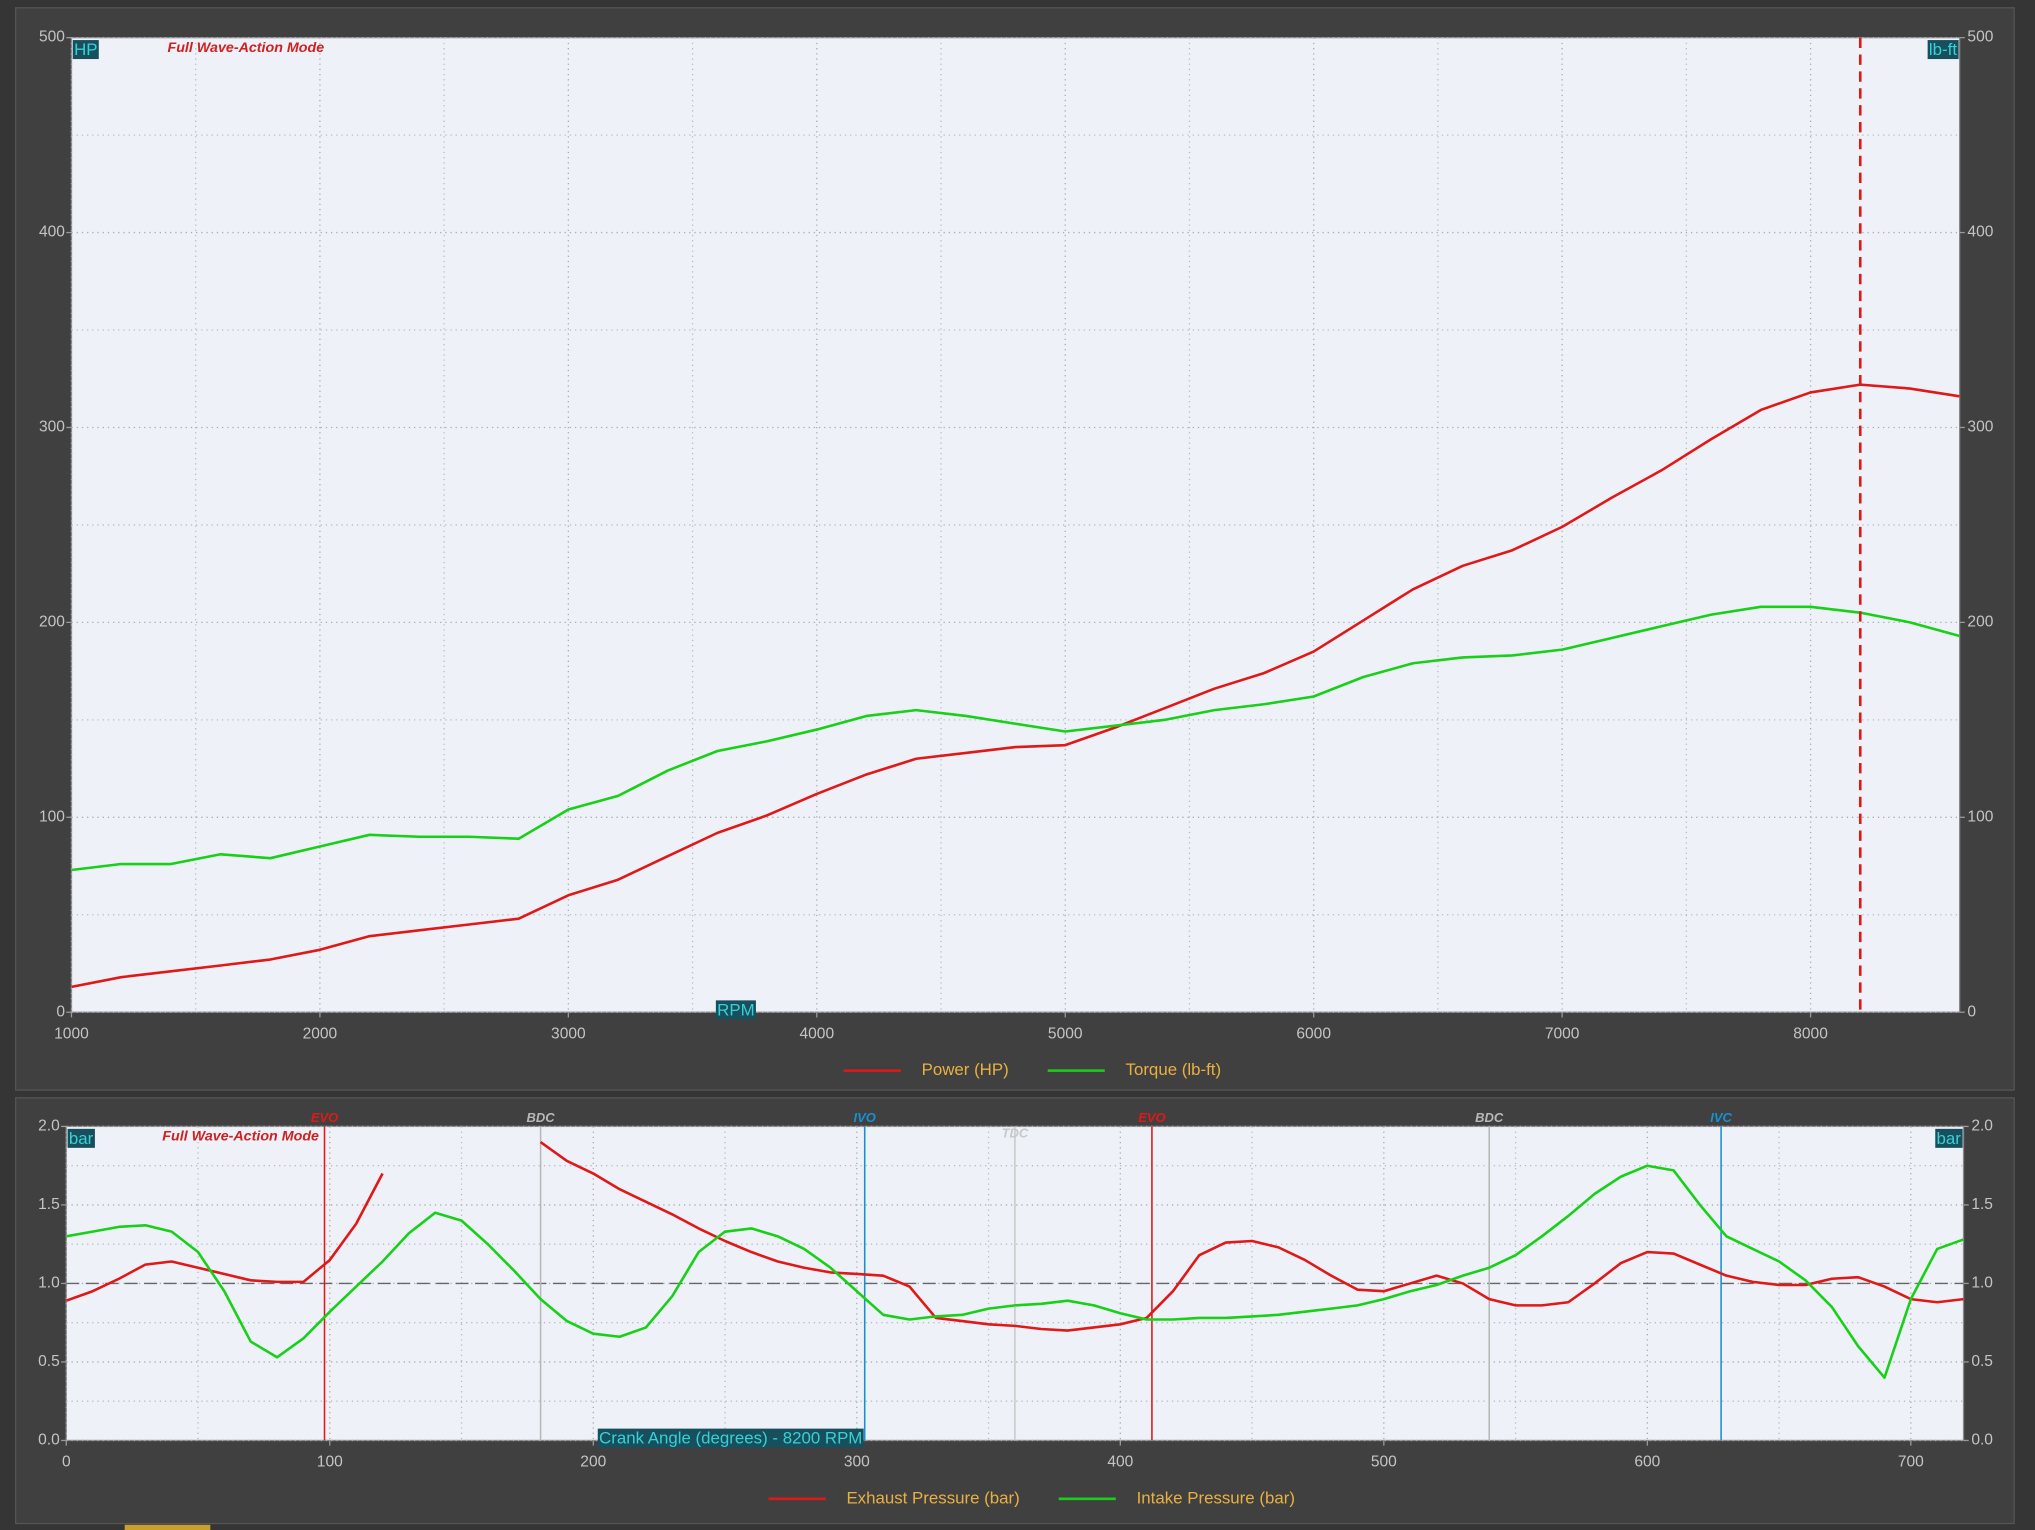 This screenshot has width=2035, height=1530. What do you see at coordinates (1982, 1361) in the screenshot?
I see `y2-tick-label: 0.5` at bounding box center [1982, 1361].